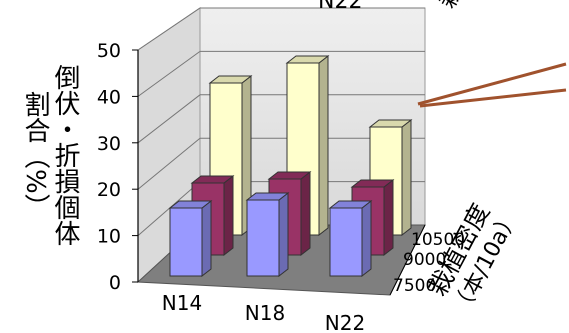 The height and width of the screenshot is (333, 569). What do you see at coordinates (340, 7) in the screenshot?
I see `top-category-label: N22` at bounding box center [340, 7].